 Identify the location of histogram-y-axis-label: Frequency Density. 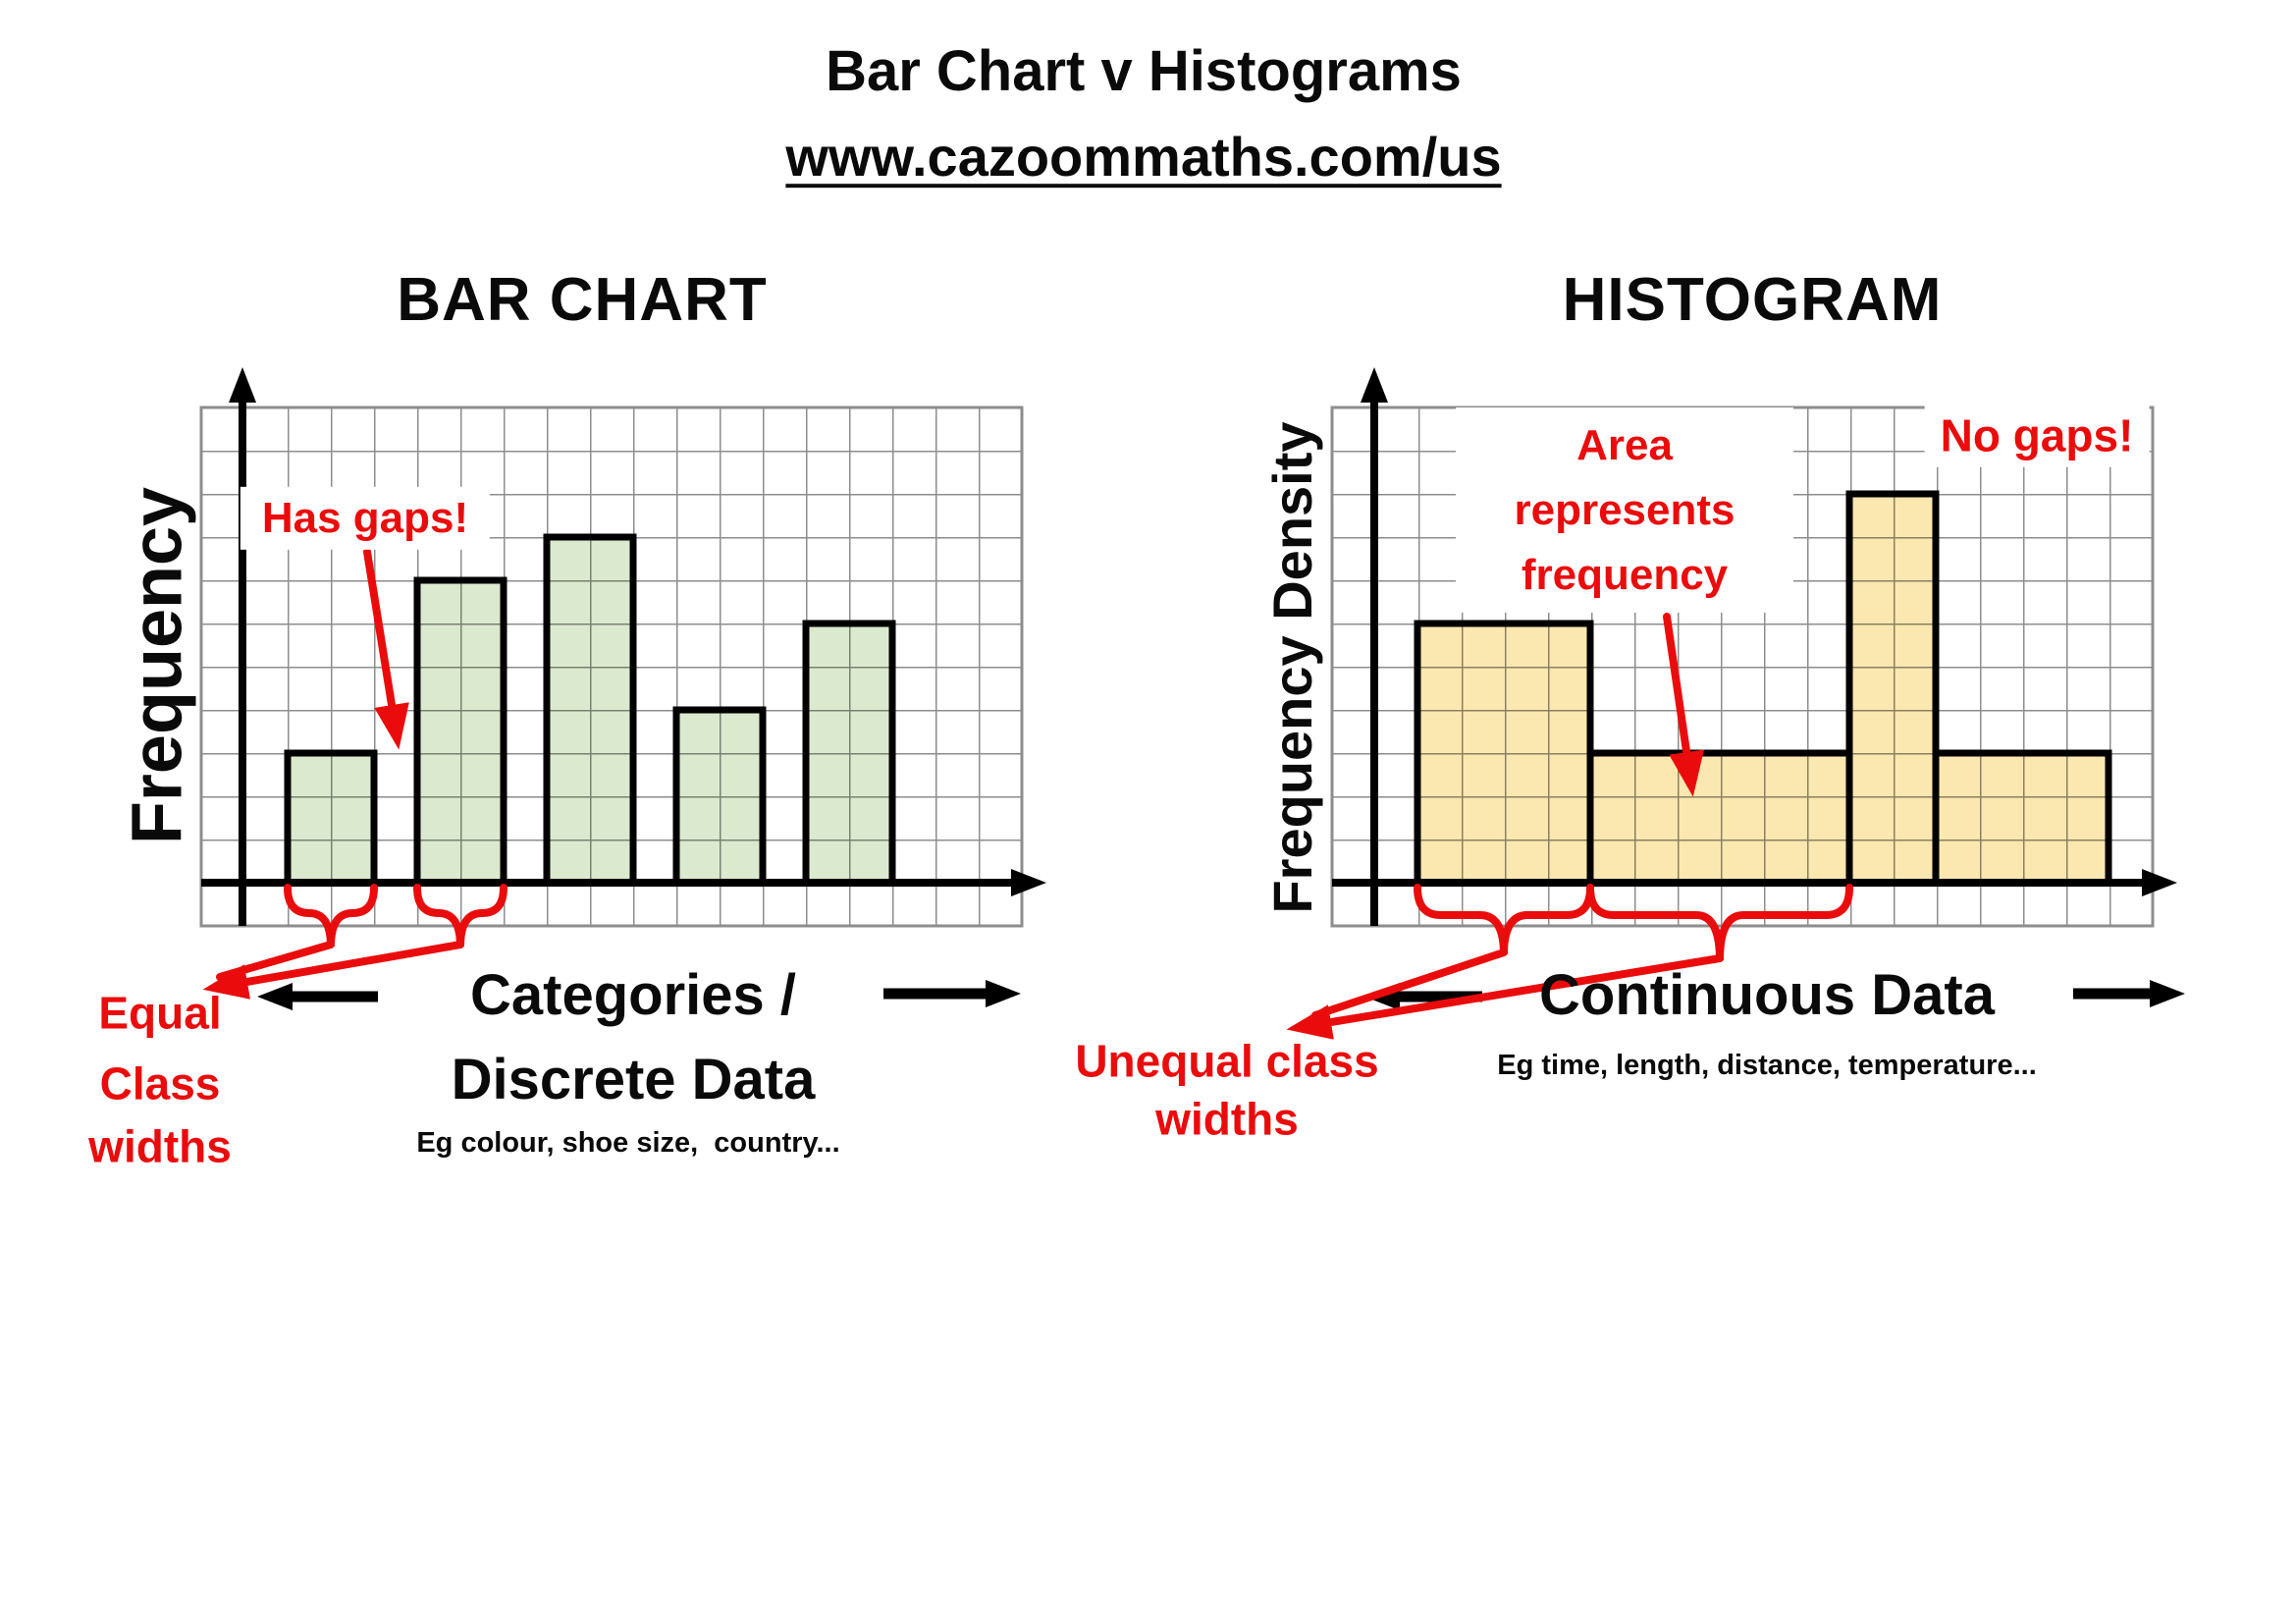
(1293, 667).